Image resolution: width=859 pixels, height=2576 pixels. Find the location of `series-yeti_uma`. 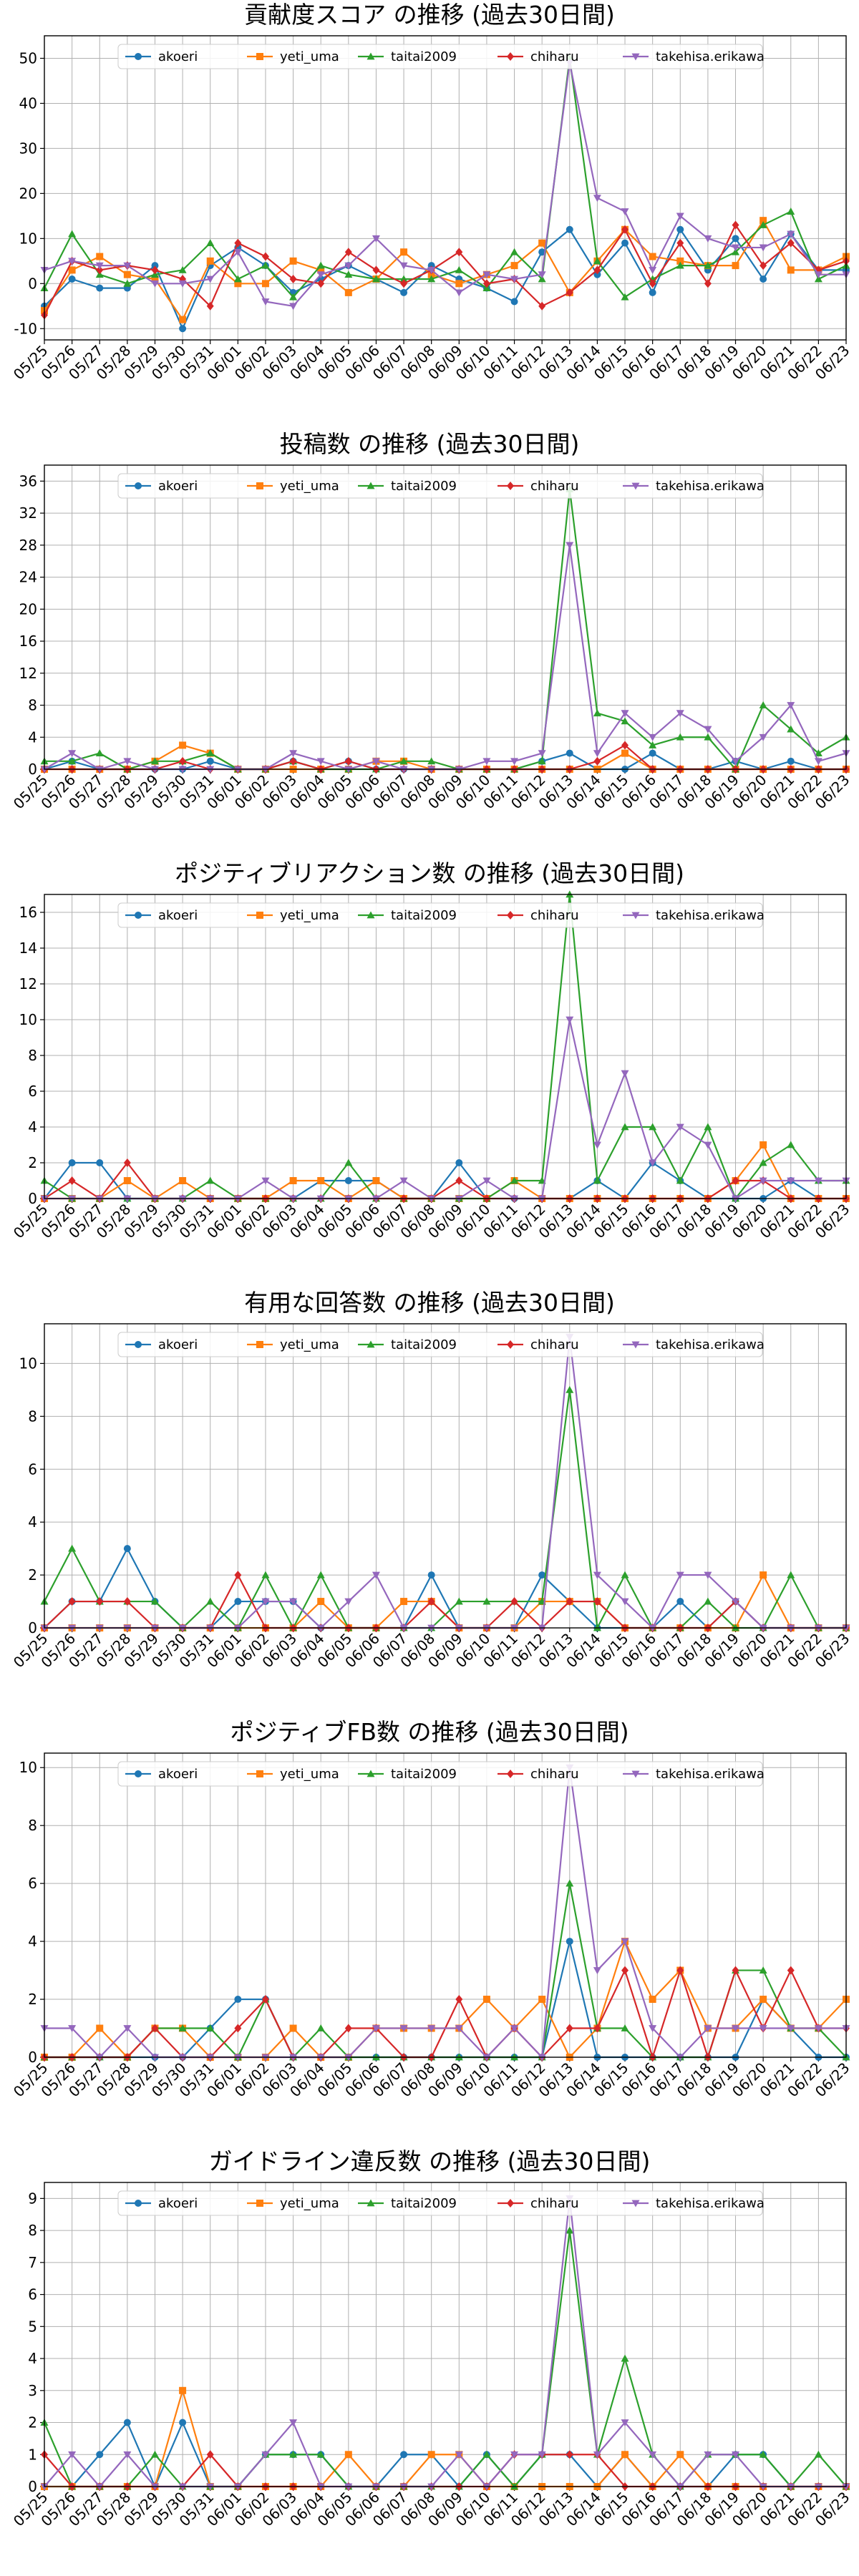

series-yeti_uma is located at coordinates (445, 2438).